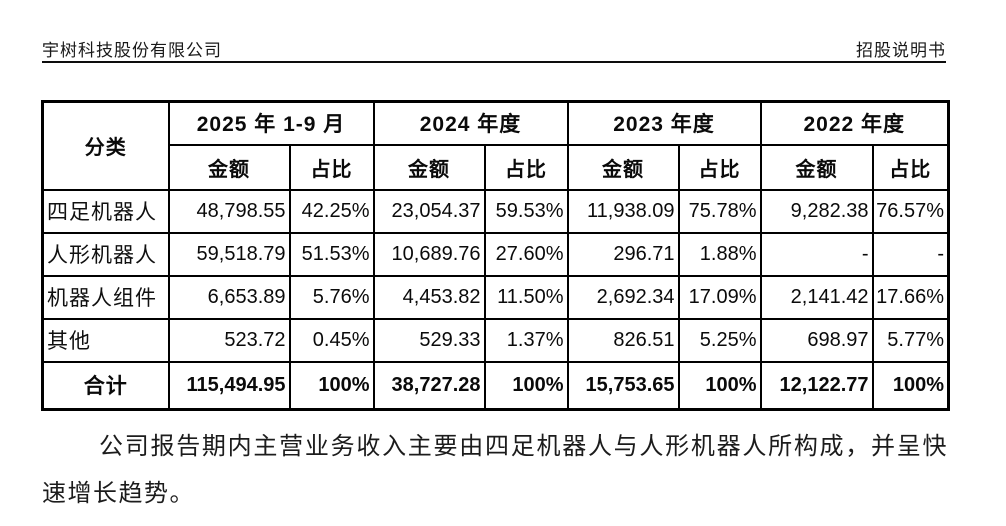 The height and width of the screenshot is (526, 1006). Describe the element at coordinates (429, 340) in the screenshot. I see `table-cell: 529.33` at that location.